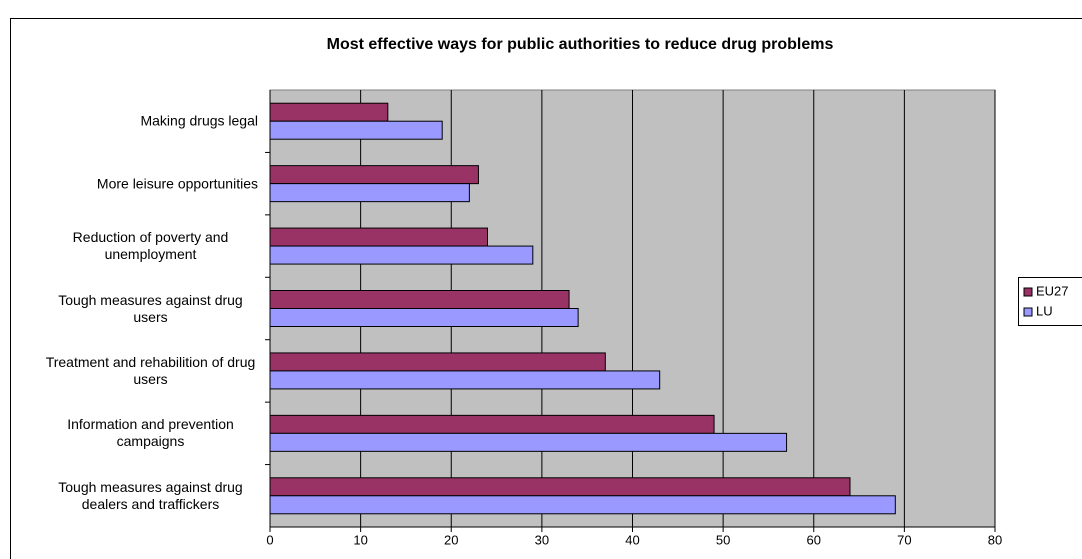  Describe the element at coordinates (632, 539) in the screenshot. I see `x-tick-label: 40` at that location.